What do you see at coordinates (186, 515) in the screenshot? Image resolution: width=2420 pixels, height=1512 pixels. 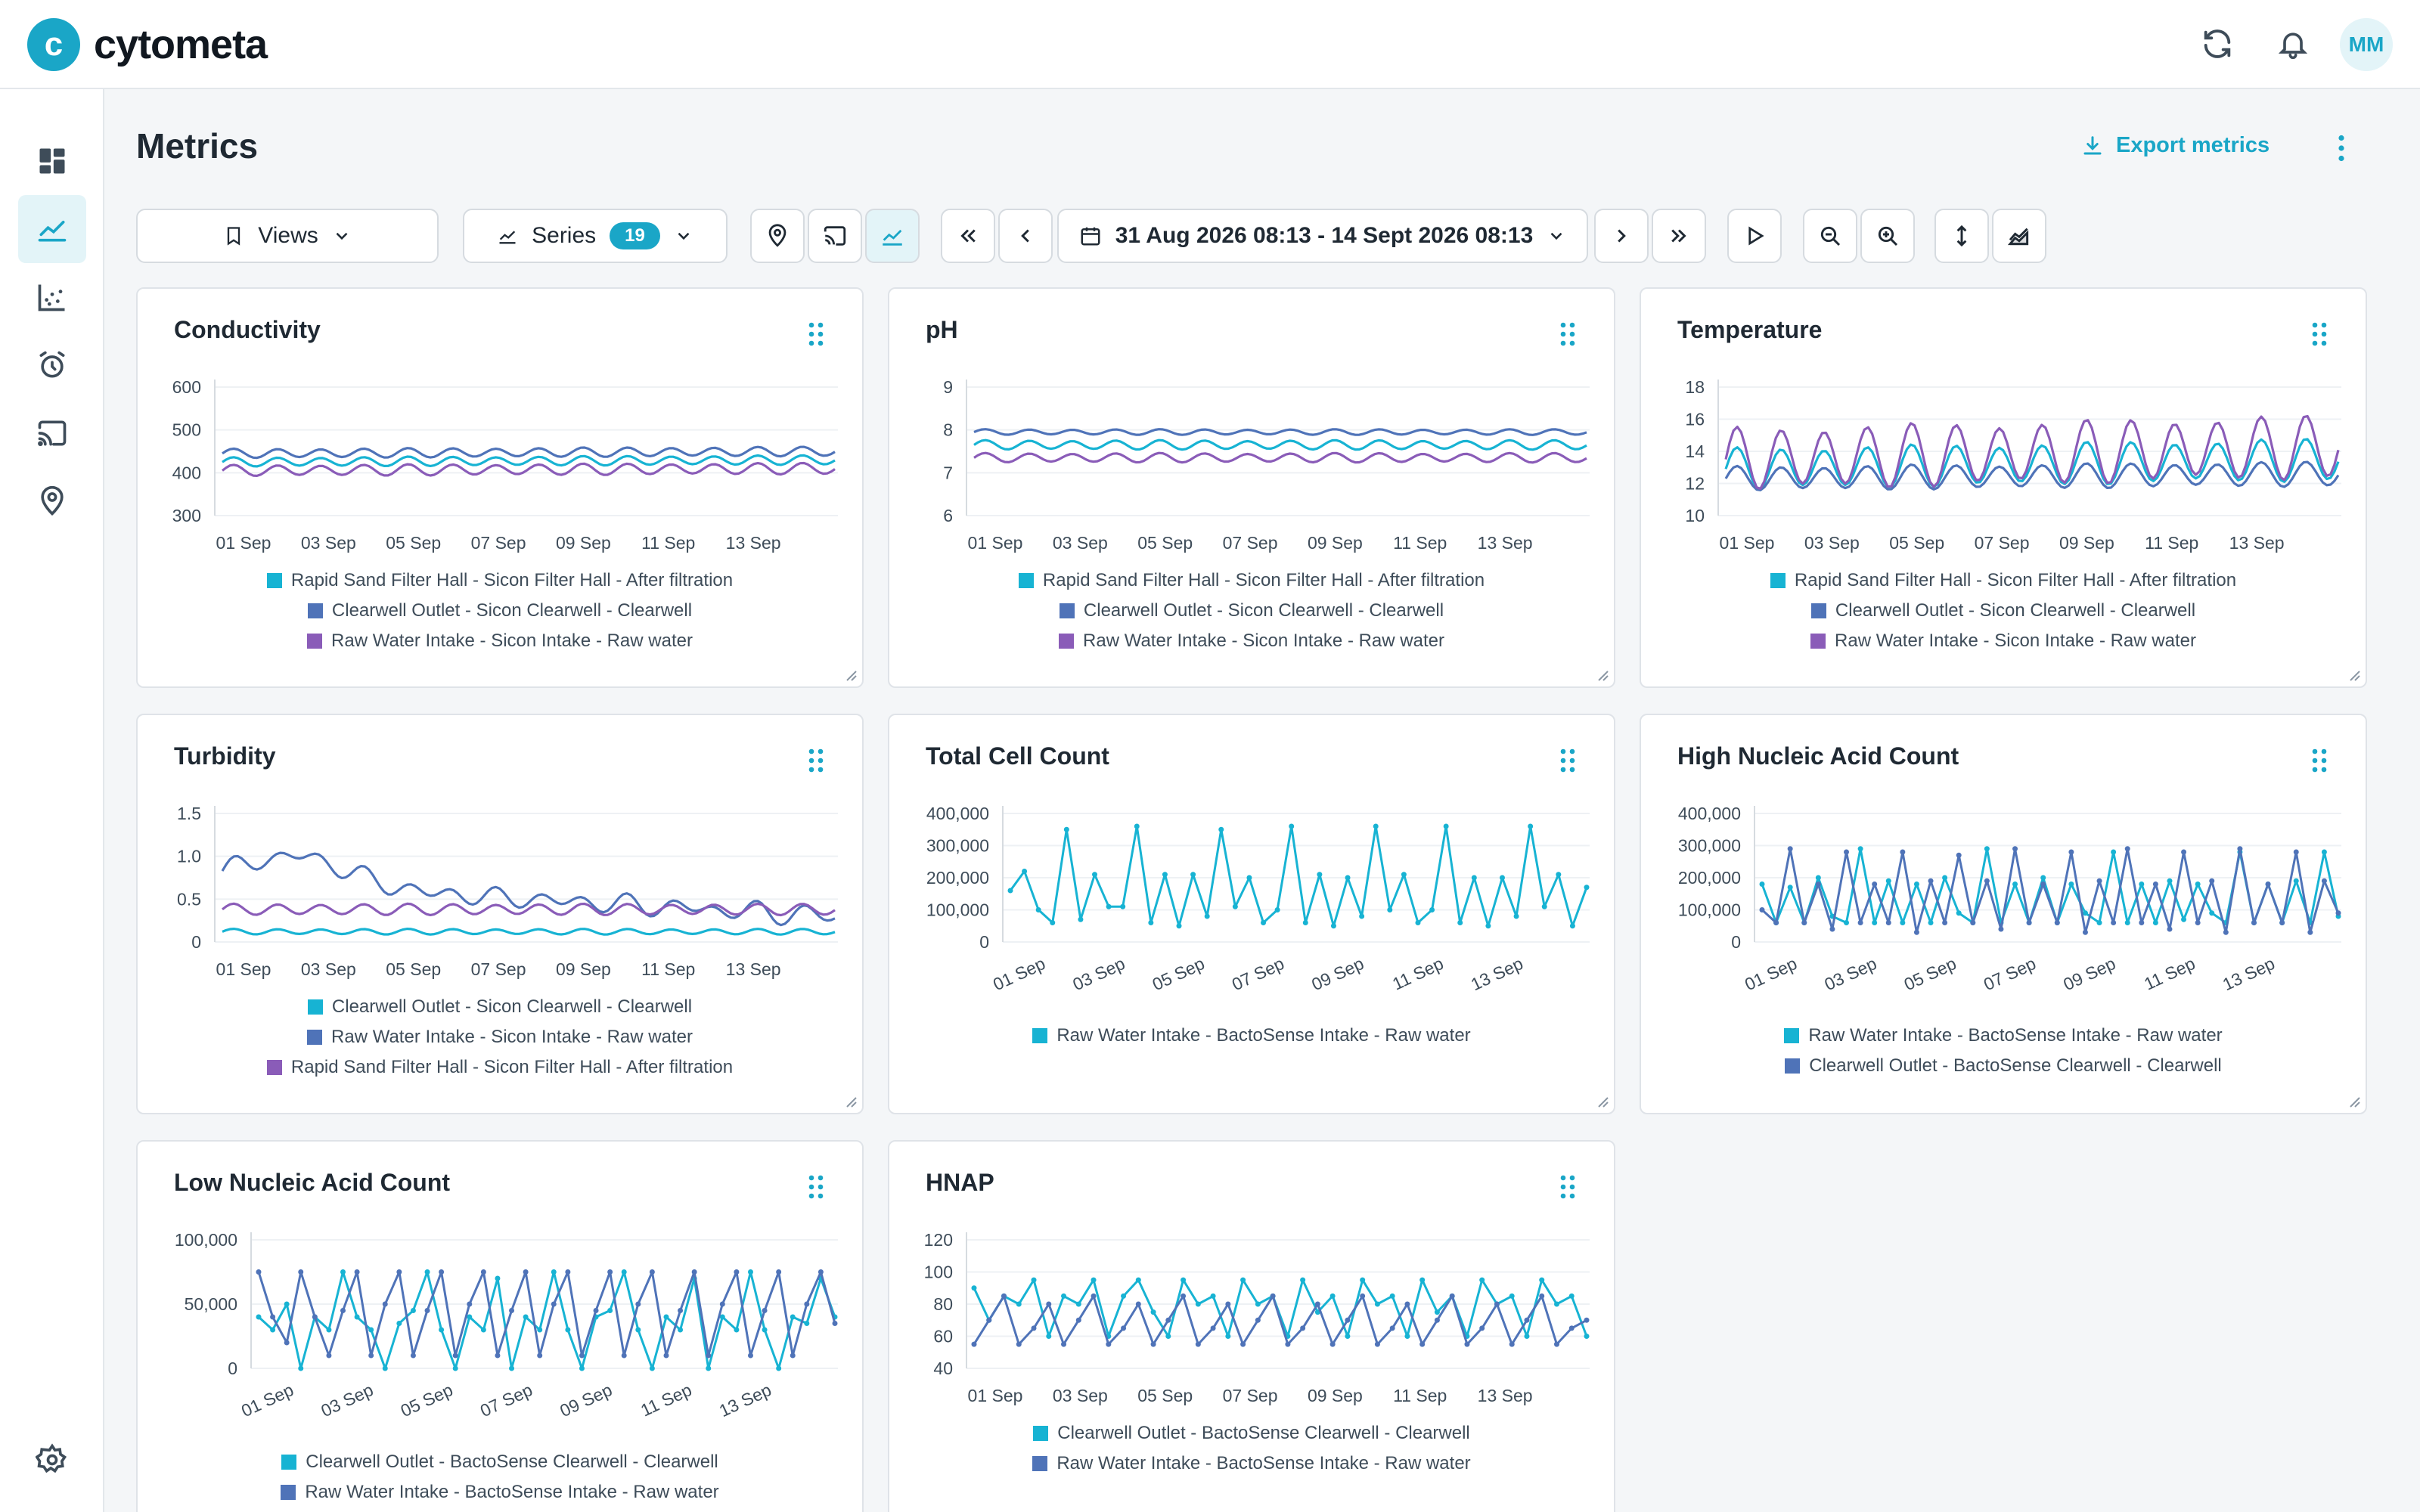 I see `y-tick-label: 300` at bounding box center [186, 515].